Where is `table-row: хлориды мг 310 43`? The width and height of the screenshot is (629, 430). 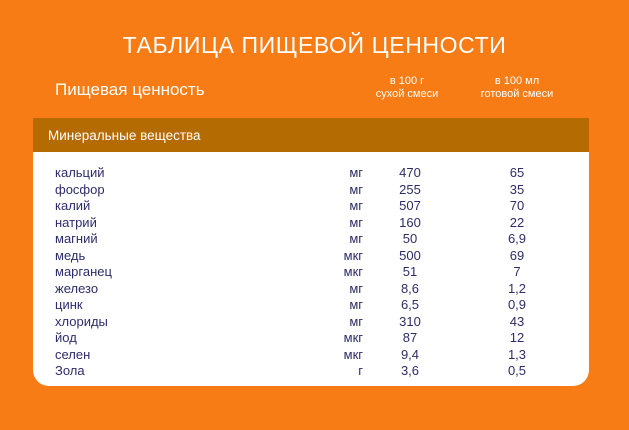
table-row: хлориды мг 310 43 is located at coordinates (311, 322).